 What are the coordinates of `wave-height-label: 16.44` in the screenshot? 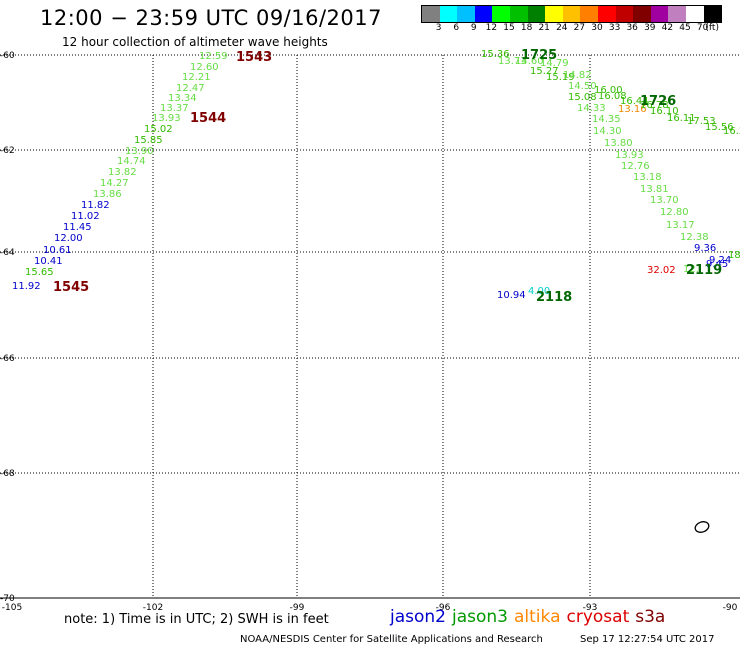 It's located at (634, 101).